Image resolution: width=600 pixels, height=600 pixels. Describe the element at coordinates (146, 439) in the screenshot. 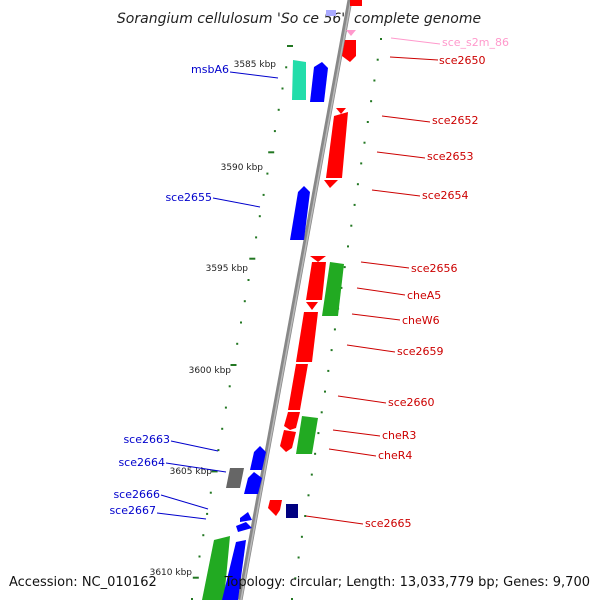

I see `gene-label-sce2663: sce2663` at that location.